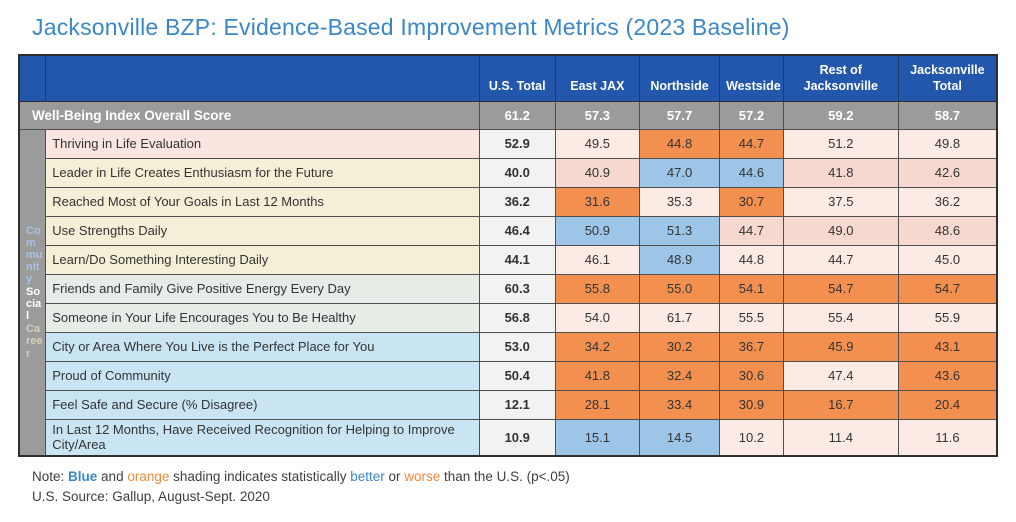 This screenshot has height=522, width=1016. I want to click on overall-value-westside: 57.2, so click(751, 115).